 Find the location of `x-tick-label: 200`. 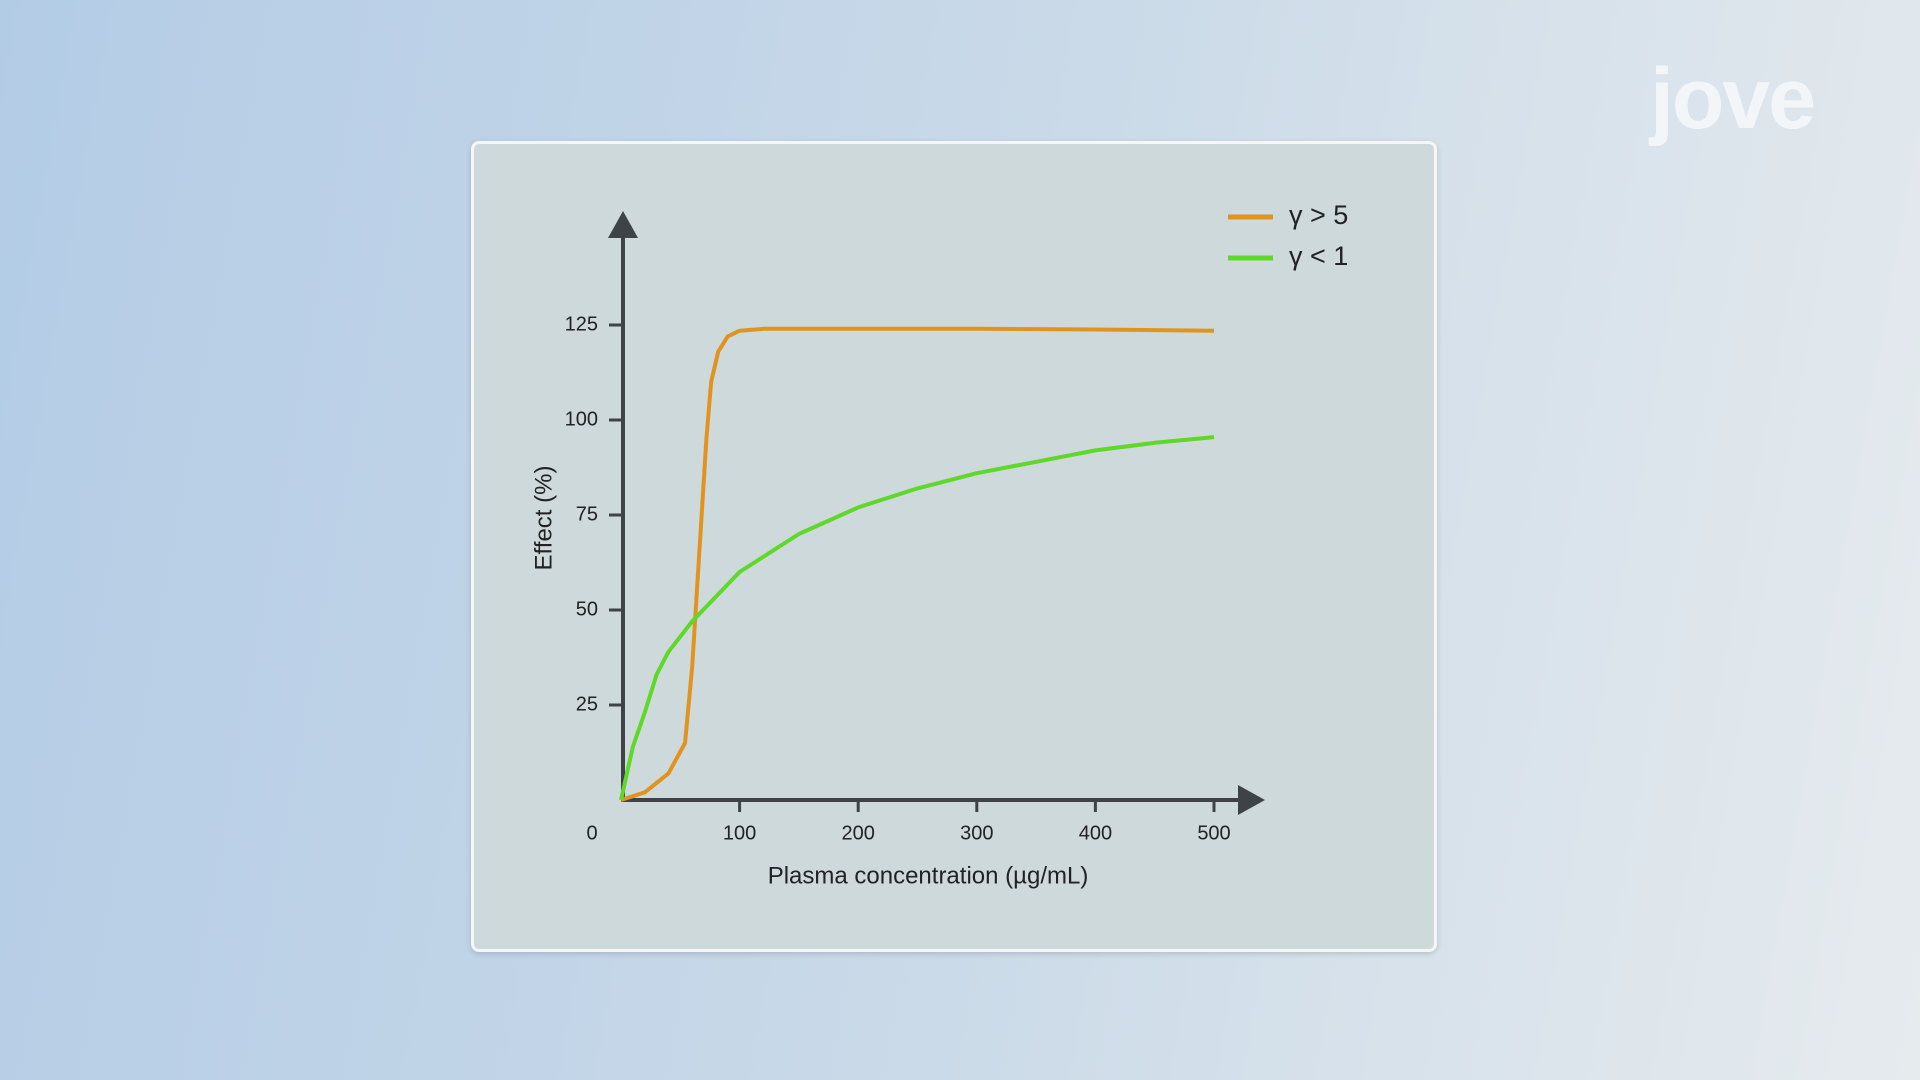

x-tick-label: 200 is located at coordinates (858, 833).